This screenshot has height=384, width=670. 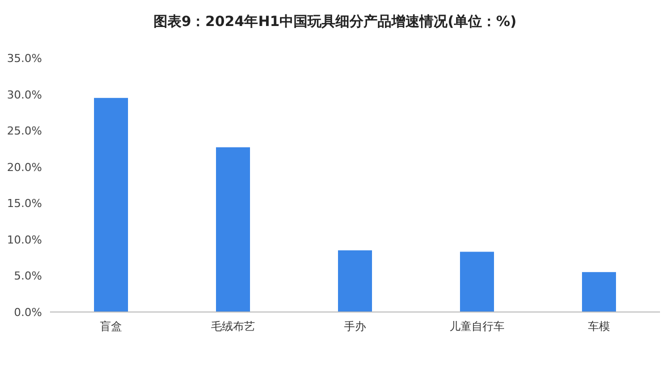 What do you see at coordinates (335, 21) in the screenshot?
I see `chart-title: 图表9：2024年H1中国玩具细分产品增速情况(单位：%)` at bounding box center [335, 21].